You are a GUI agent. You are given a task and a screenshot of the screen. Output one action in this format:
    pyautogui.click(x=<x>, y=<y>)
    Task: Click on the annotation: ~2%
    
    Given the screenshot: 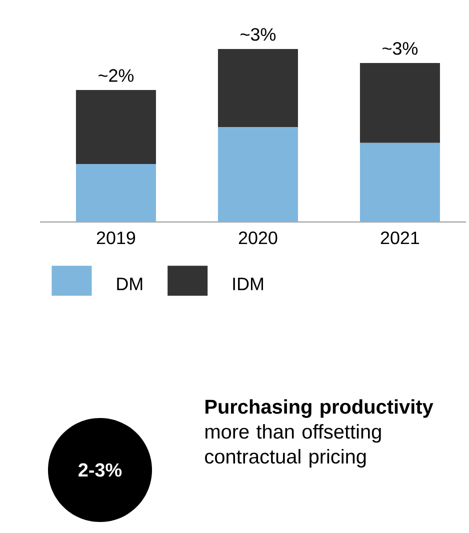 What is the action you would take?
    pyautogui.click(x=116, y=75)
    